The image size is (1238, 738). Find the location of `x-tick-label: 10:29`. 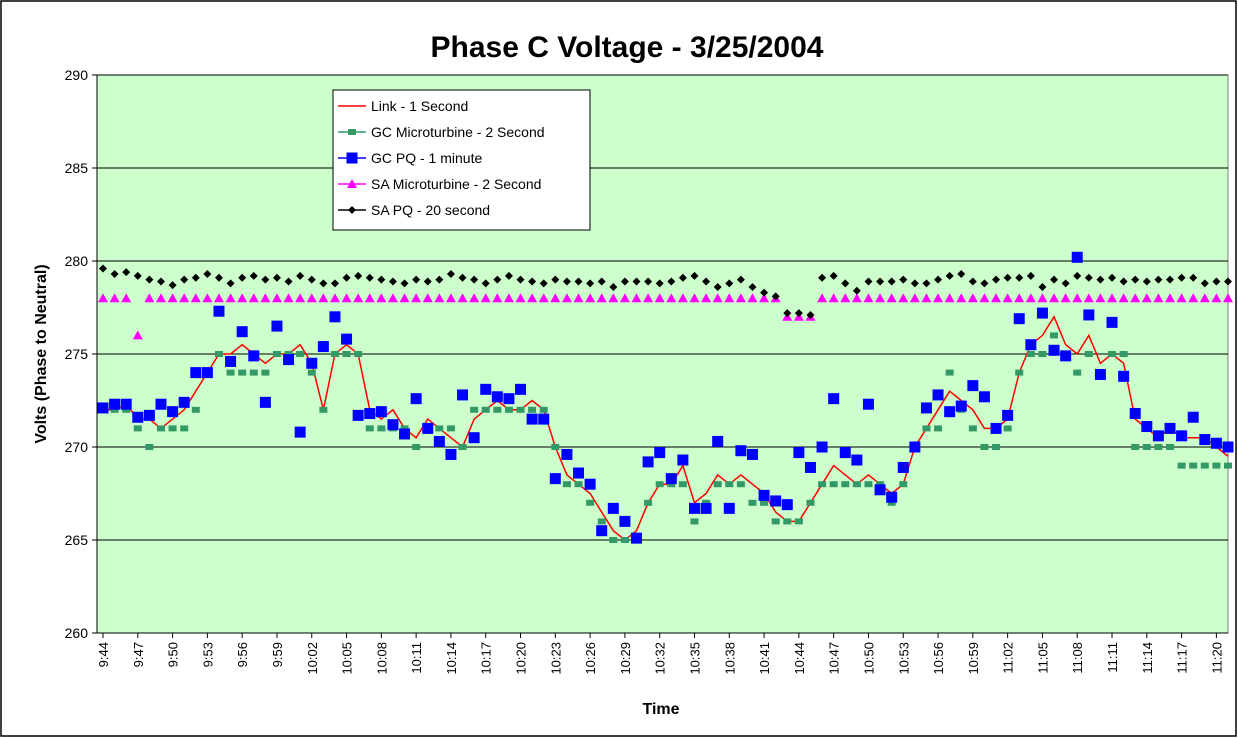

x-tick-label: 10:29 is located at coordinates (625, 658).